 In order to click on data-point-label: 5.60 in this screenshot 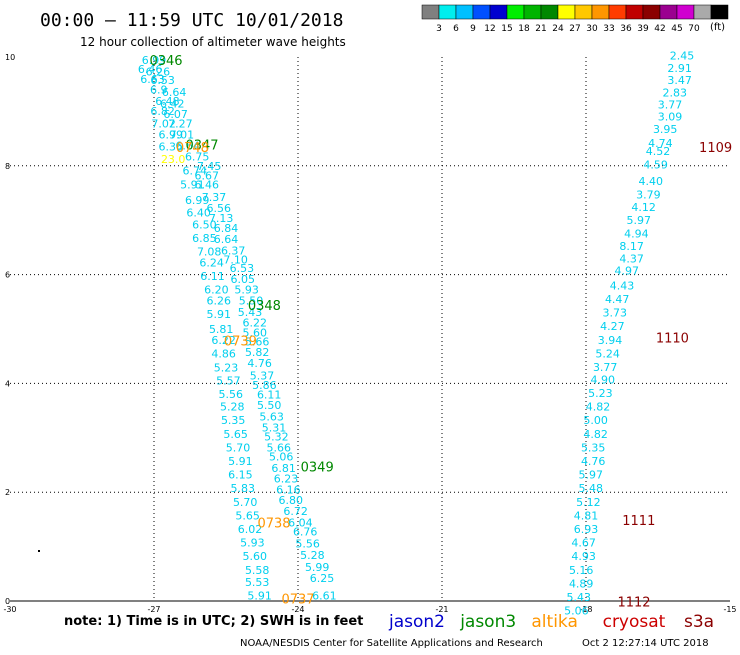, I will do `click(255, 333)`.